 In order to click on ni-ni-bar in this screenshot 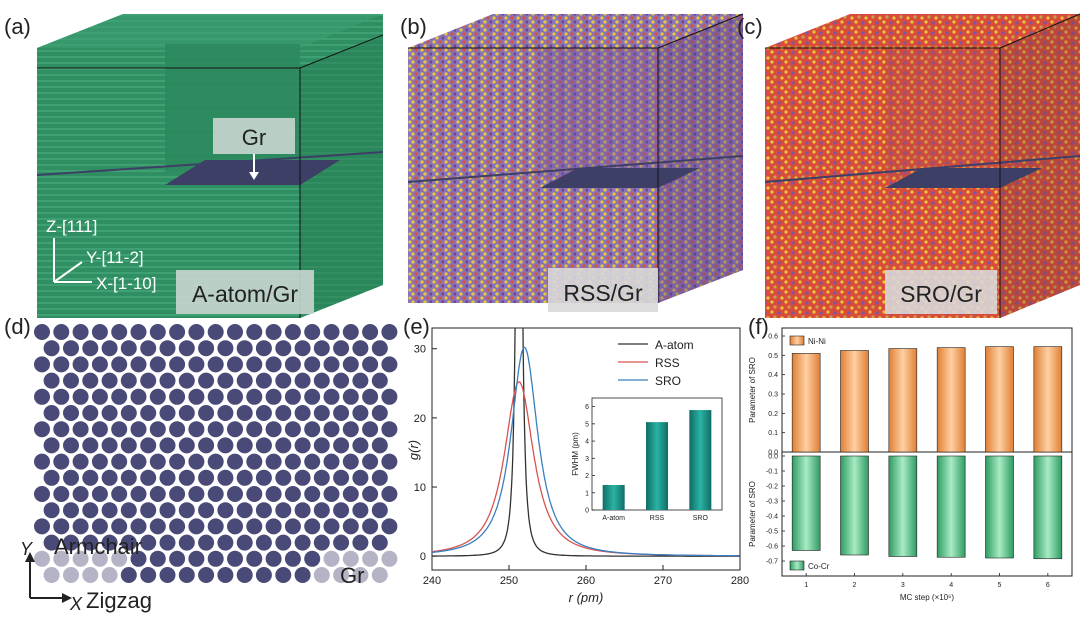, I will do `click(999, 399)`.